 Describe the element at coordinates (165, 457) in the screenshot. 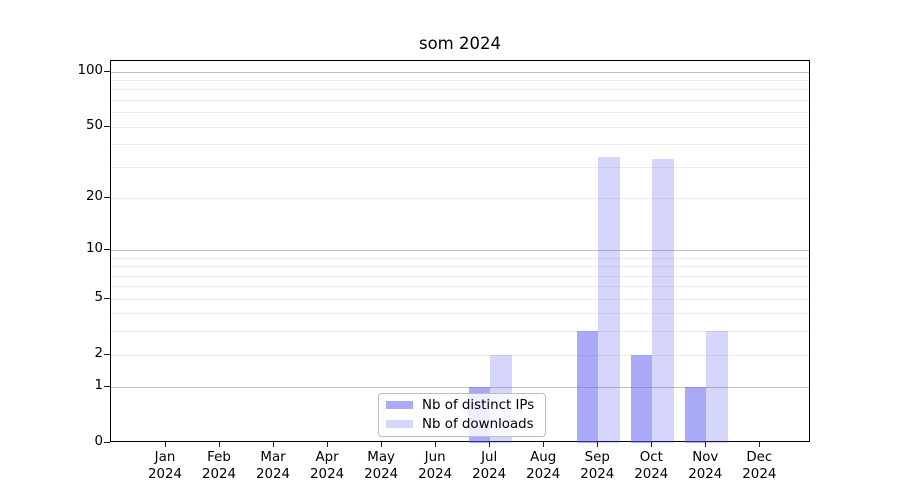

I see `x-tick-label-month: Jan` at that location.